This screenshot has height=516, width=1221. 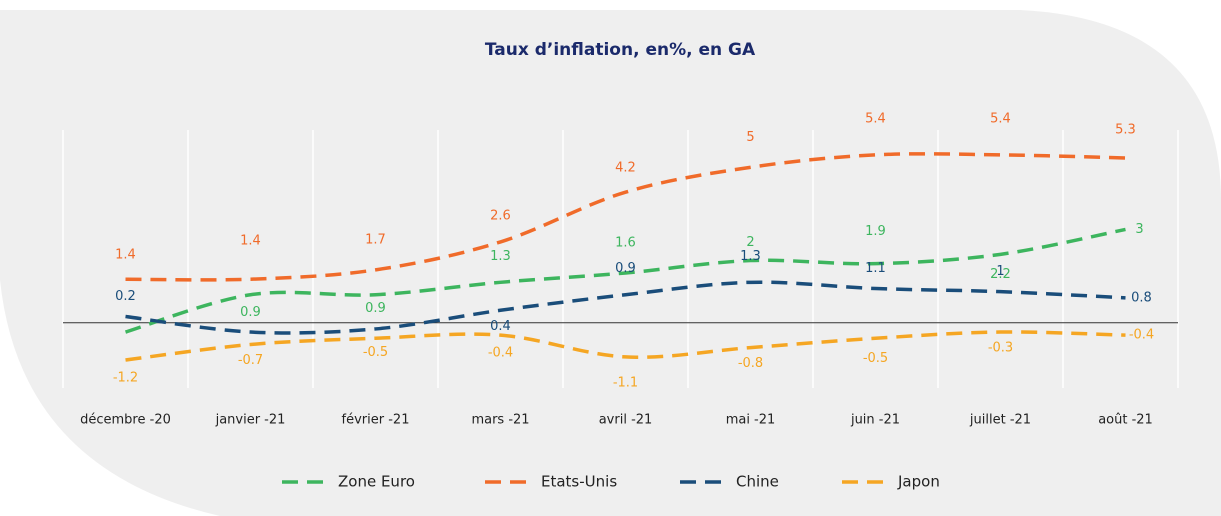 I want to click on data-label: 1, so click(x=1000, y=271).